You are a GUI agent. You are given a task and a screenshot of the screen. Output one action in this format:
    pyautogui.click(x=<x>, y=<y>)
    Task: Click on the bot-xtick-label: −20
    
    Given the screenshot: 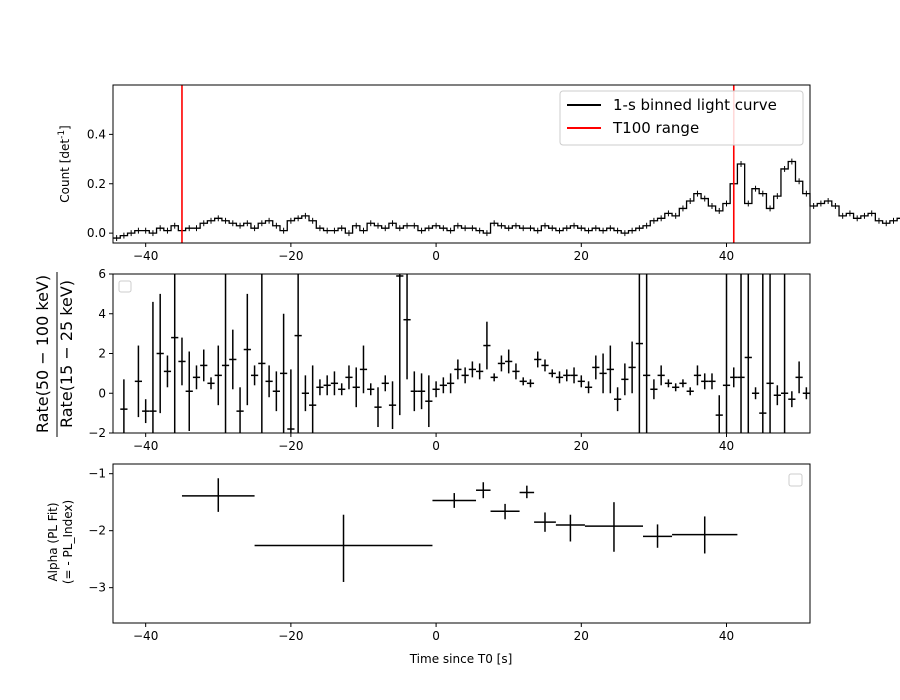 What is the action you would take?
    pyautogui.click(x=290, y=636)
    